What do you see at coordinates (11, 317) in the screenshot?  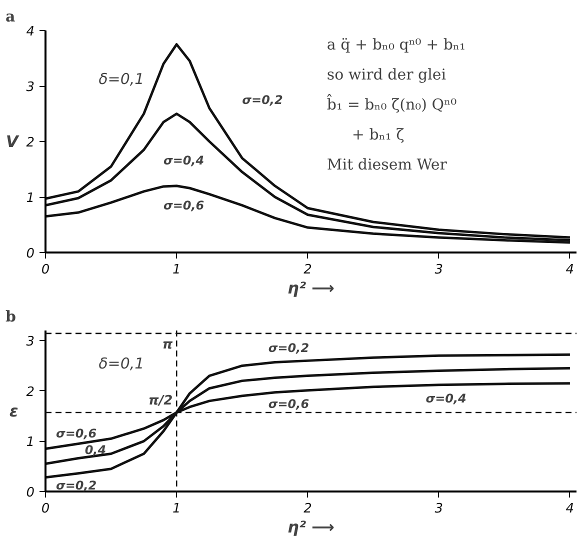 I see `chart-title: b` at bounding box center [11, 317].